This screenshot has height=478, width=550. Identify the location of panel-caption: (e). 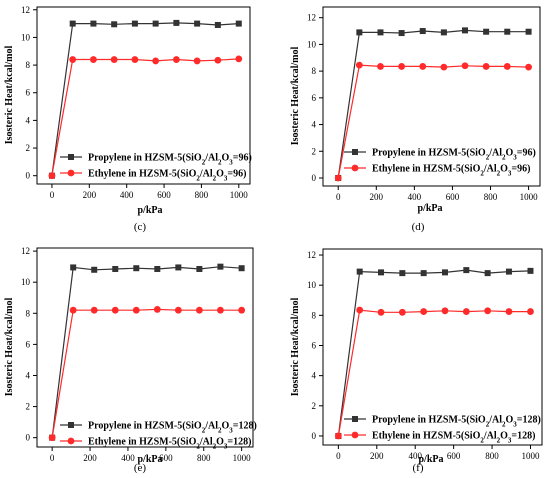
(140, 468).